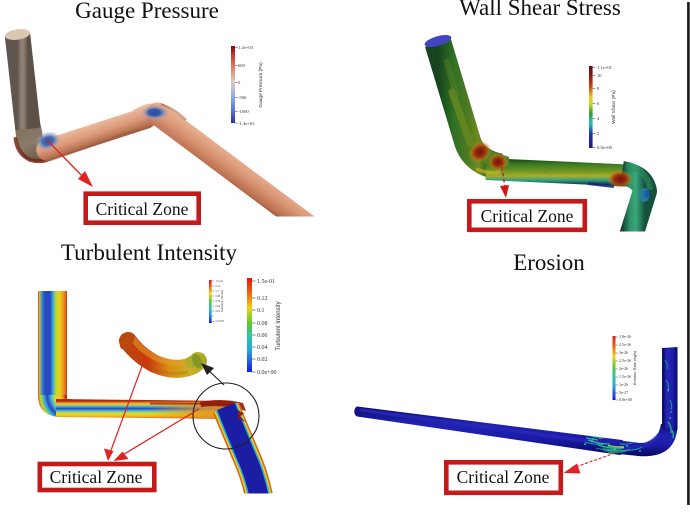  Describe the element at coordinates (625, 376) in the screenshot. I see `svg-text: 1.5e-26` at that location.